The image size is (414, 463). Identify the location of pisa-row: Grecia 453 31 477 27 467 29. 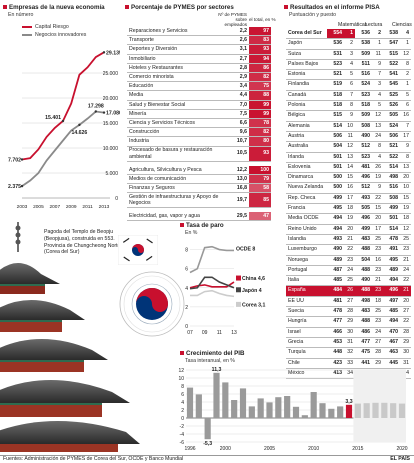
(348, 343).